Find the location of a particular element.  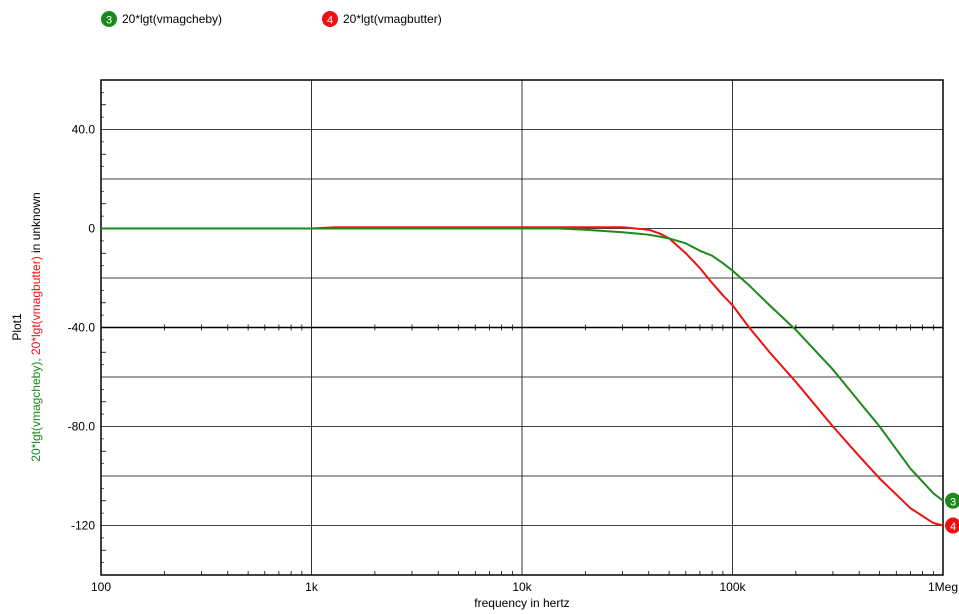

x-tick-label: 1k is located at coordinates (312, 587).